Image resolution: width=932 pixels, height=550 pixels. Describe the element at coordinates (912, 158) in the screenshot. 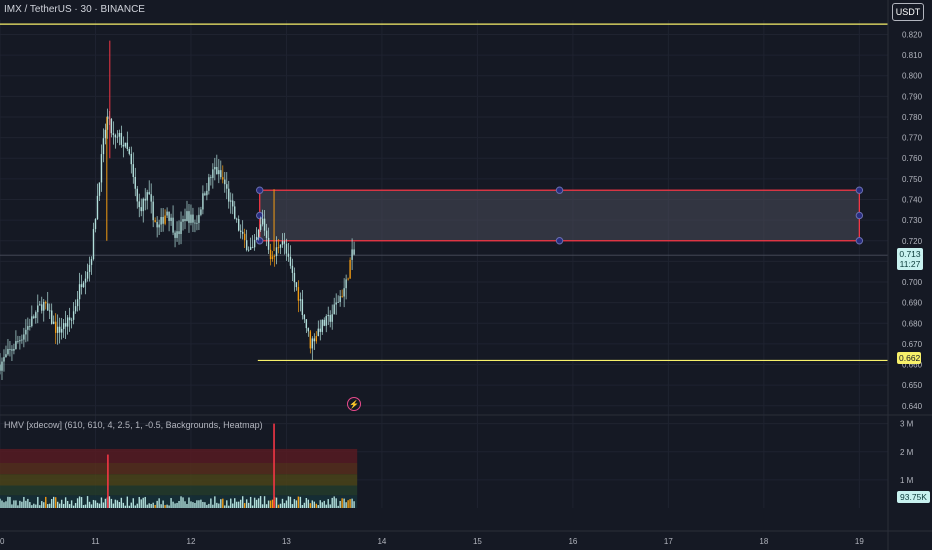

I see `y-tick-label: 0.760` at that location.